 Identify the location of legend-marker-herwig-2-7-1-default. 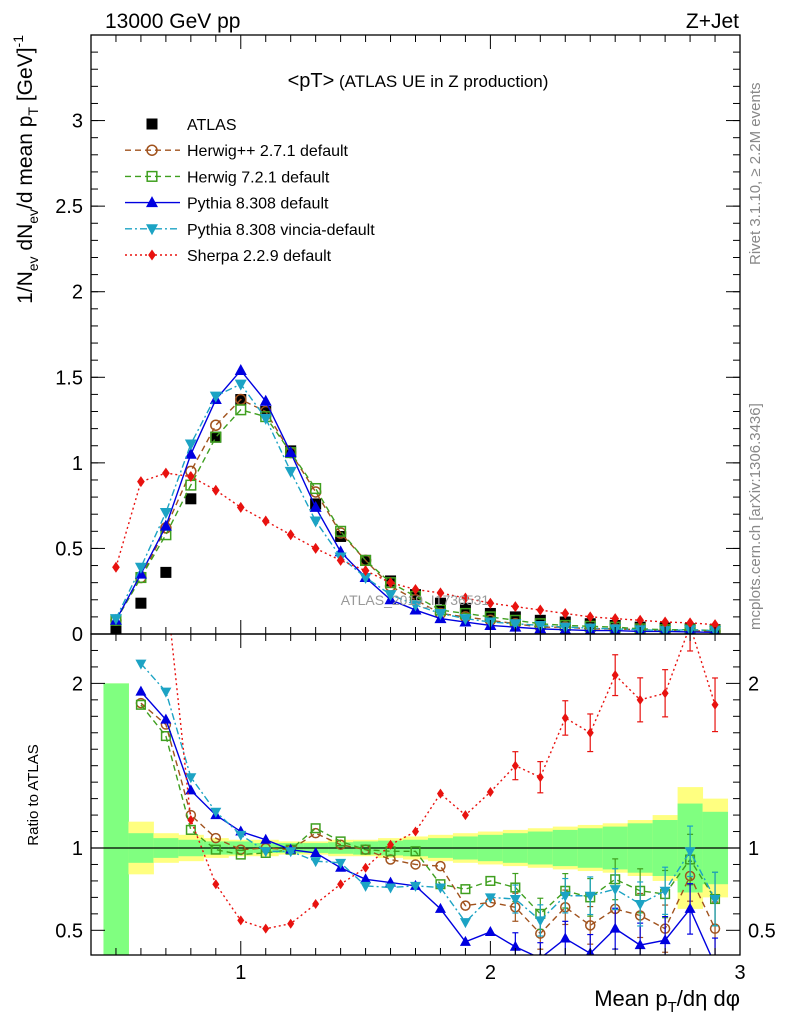
(152, 150).